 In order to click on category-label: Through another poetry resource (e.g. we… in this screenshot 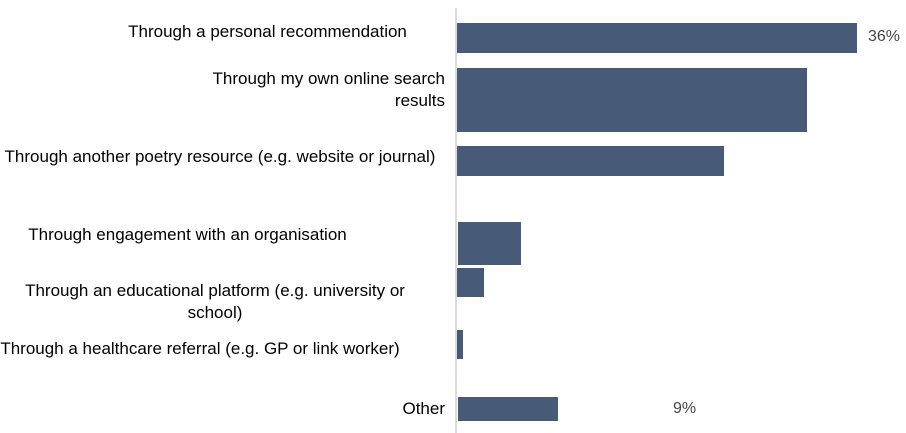, I will do `click(220, 156)`.